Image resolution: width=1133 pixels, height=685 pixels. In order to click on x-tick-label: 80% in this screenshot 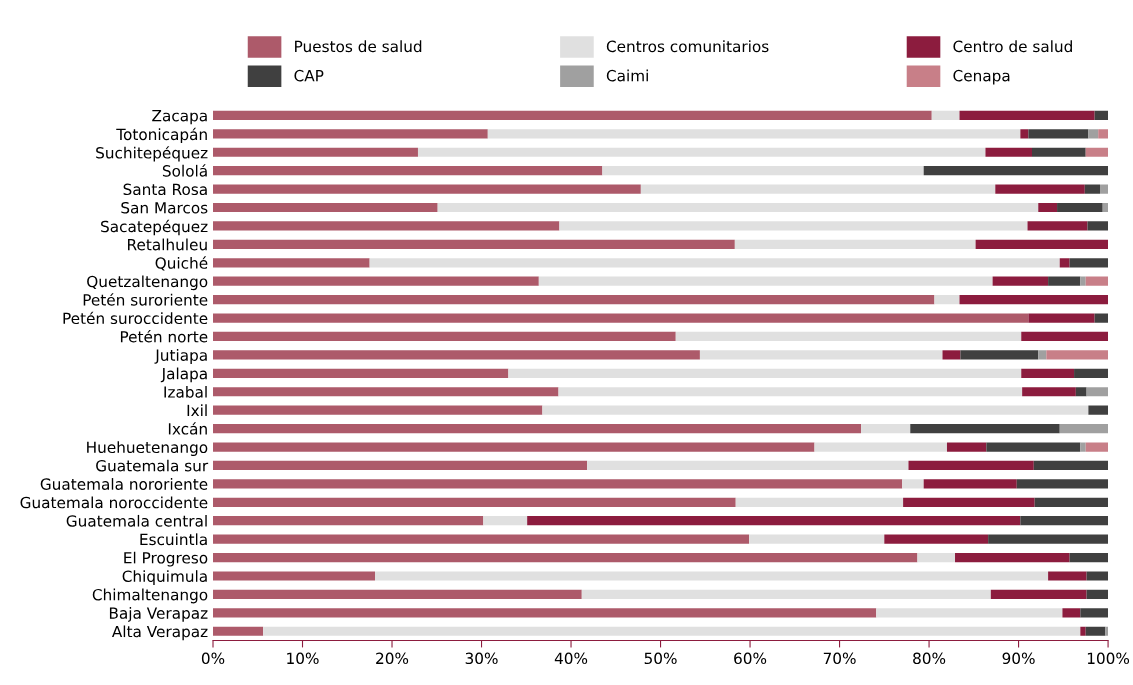, I will do `click(929, 658)`.